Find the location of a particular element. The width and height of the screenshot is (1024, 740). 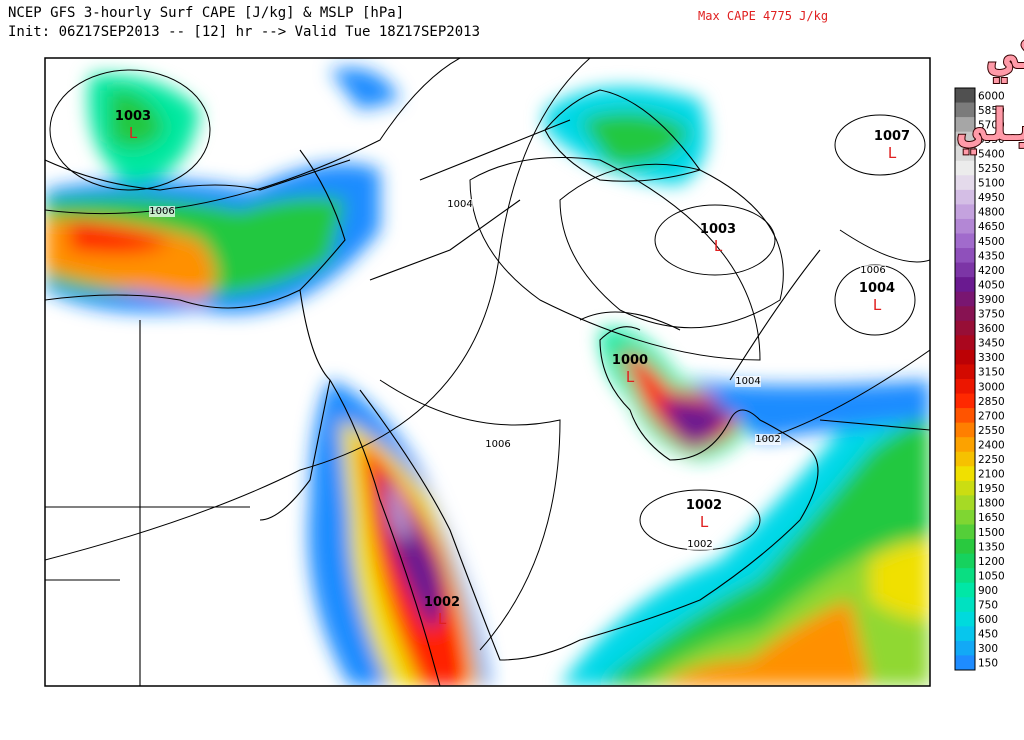

colorbar-label: 450 is located at coordinates (988, 635).